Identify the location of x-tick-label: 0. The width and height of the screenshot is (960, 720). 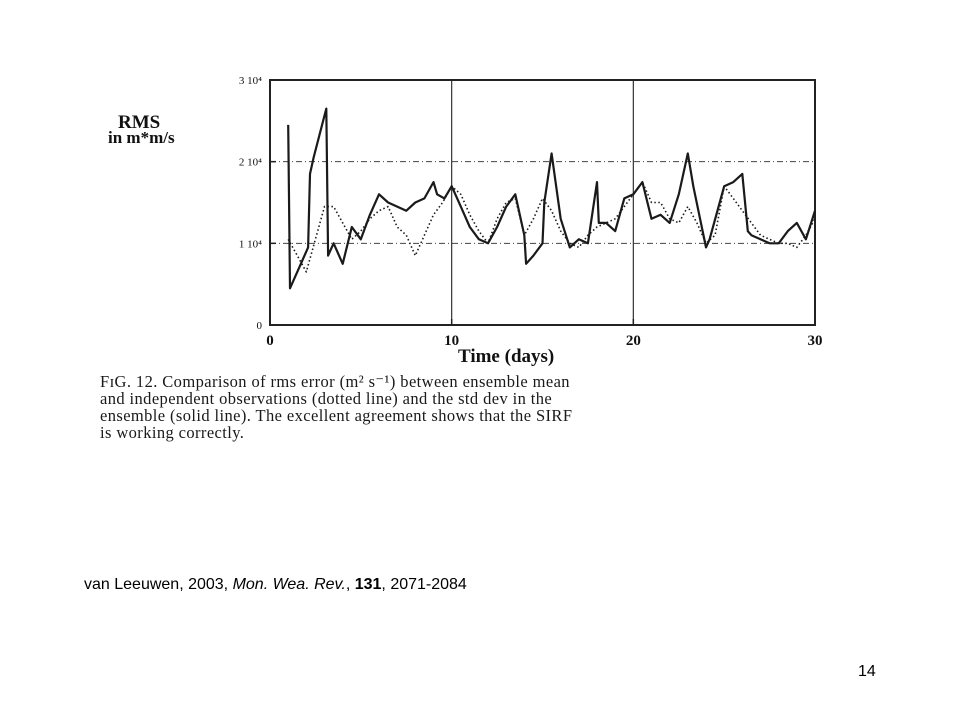
(270, 341).